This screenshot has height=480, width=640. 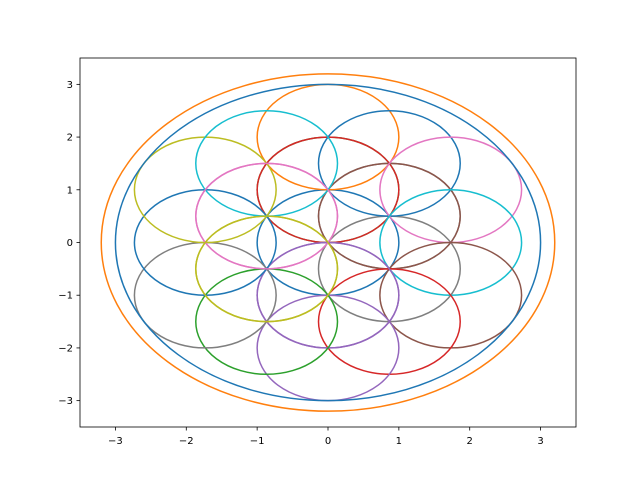 What do you see at coordinates (70, 190) in the screenshot?
I see `y-tick-label: 1` at bounding box center [70, 190].